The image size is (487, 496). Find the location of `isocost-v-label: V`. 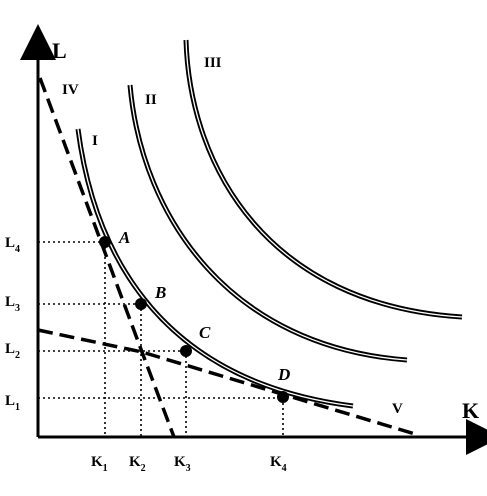

isocost-v-label: V is located at coordinates (397, 409).